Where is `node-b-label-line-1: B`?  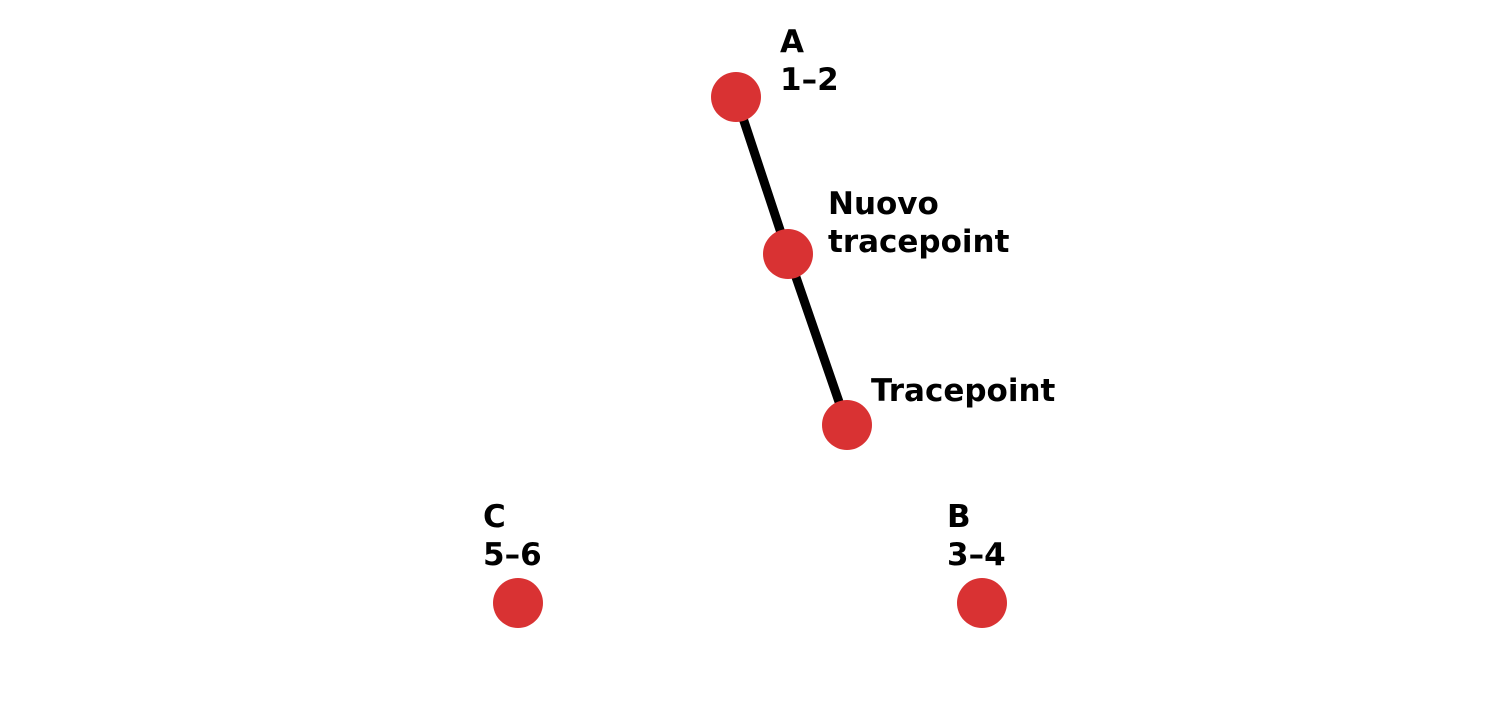 node-b-label-line-1: B is located at coordinates (959, 517).